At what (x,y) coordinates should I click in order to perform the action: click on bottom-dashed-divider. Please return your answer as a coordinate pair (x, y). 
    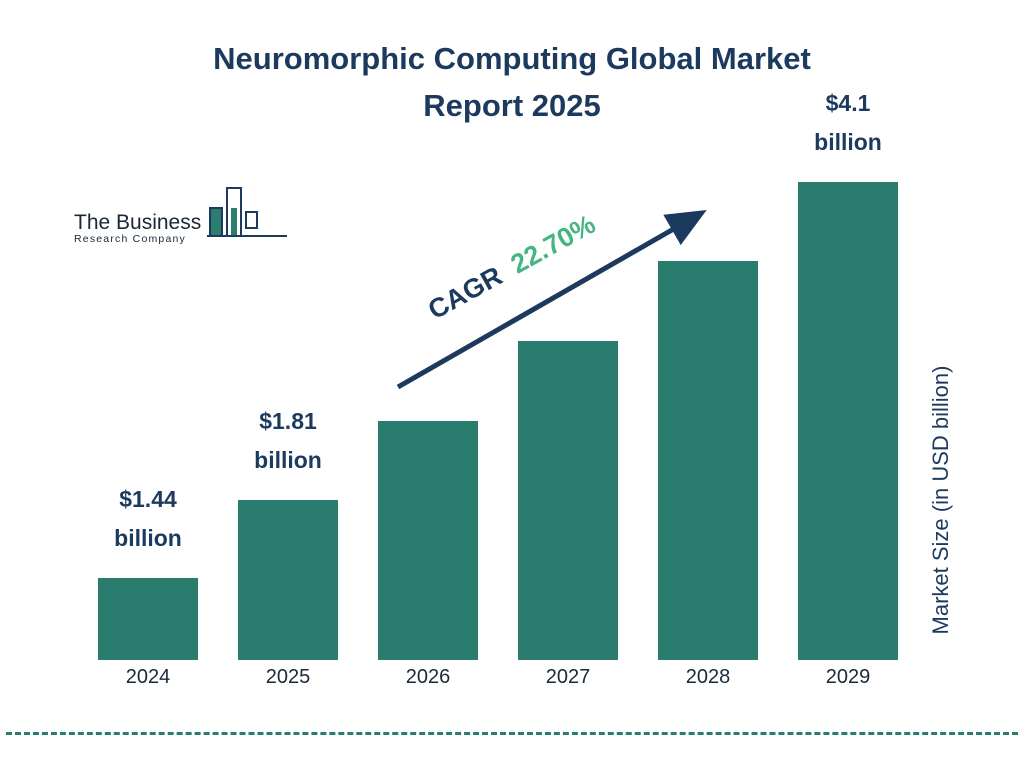
    Looking at the image, I should click on (512, 733).